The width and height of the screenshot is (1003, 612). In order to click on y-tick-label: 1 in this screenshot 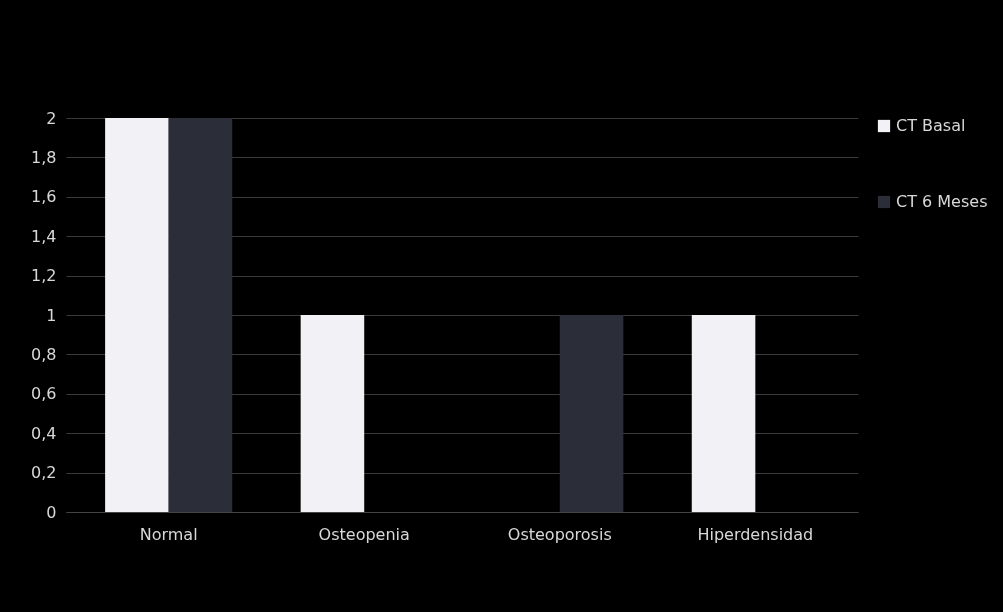, I will do `click(51, 315)`.